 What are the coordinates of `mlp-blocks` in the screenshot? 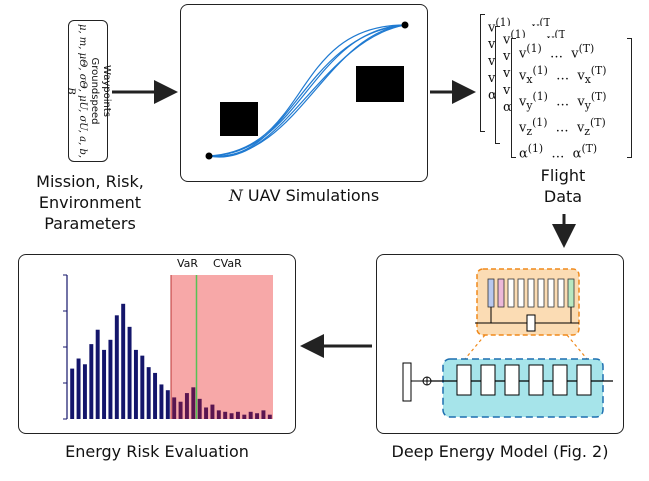 It's located at (524, 380).